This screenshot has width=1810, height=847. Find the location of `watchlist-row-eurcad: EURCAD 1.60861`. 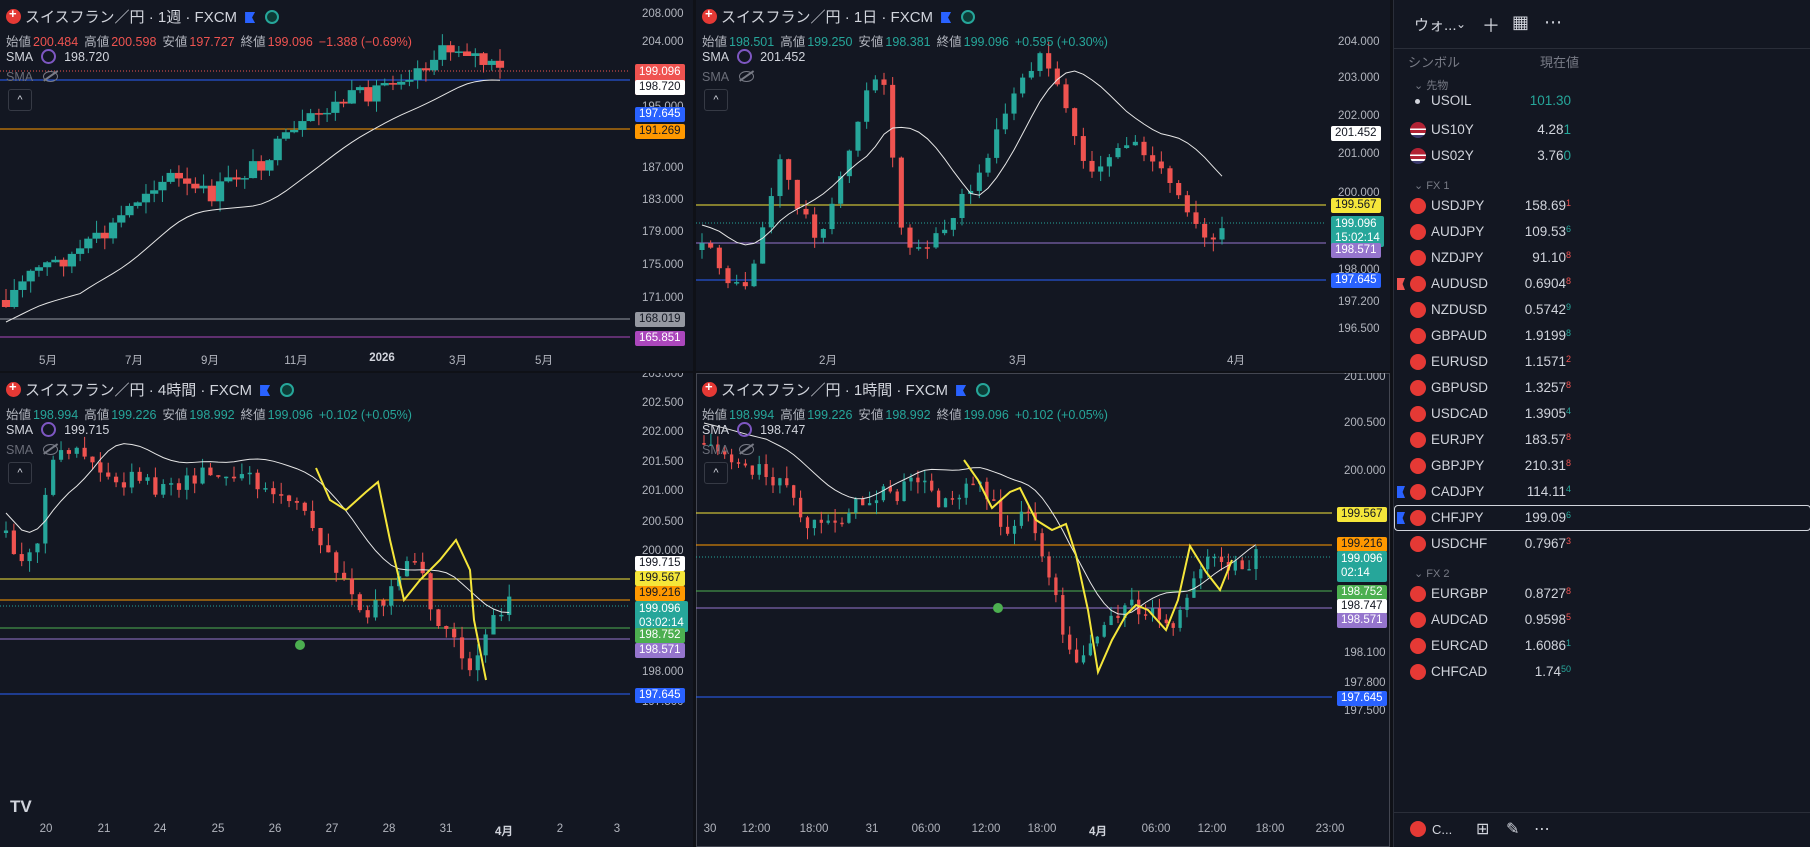

watchlist-row-eurcad: EURCAD 1.60861 is located at coordinates (1602, 646).